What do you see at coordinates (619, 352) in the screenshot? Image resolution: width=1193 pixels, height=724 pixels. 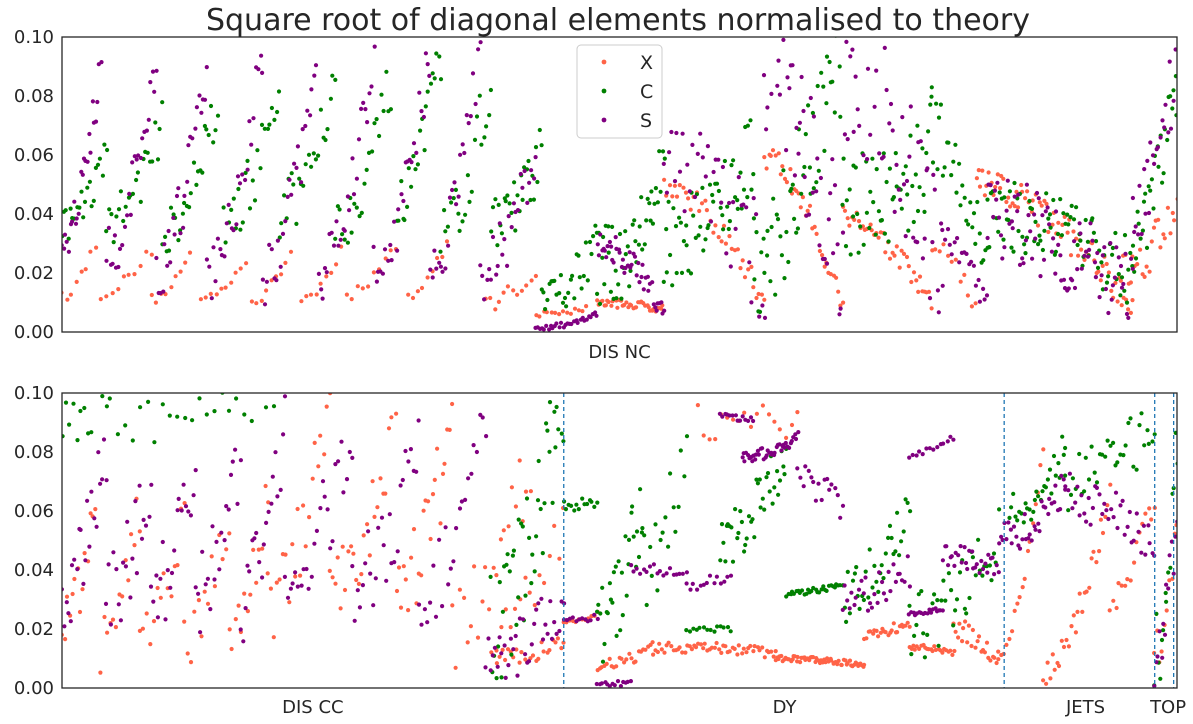 I see `group-label: DIS NC` at bounding box center [619, 352].